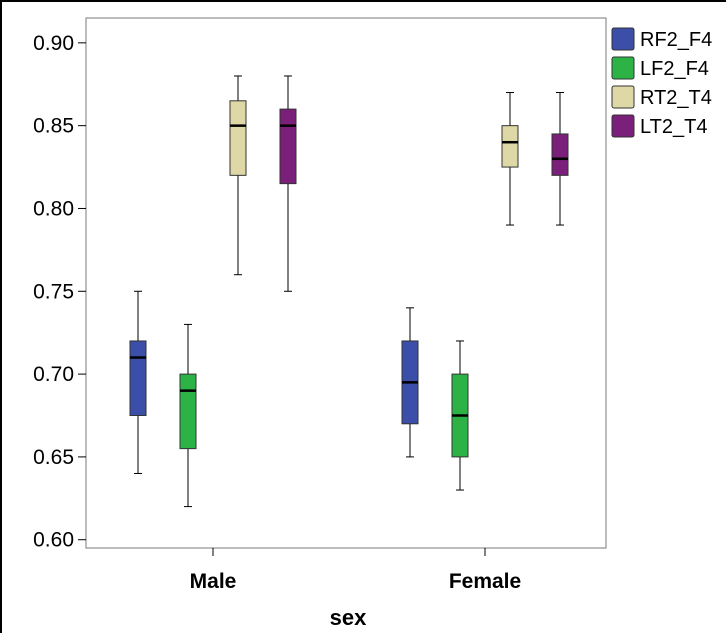  I want to click on box-rt2-t4-male, so click(238, 175).